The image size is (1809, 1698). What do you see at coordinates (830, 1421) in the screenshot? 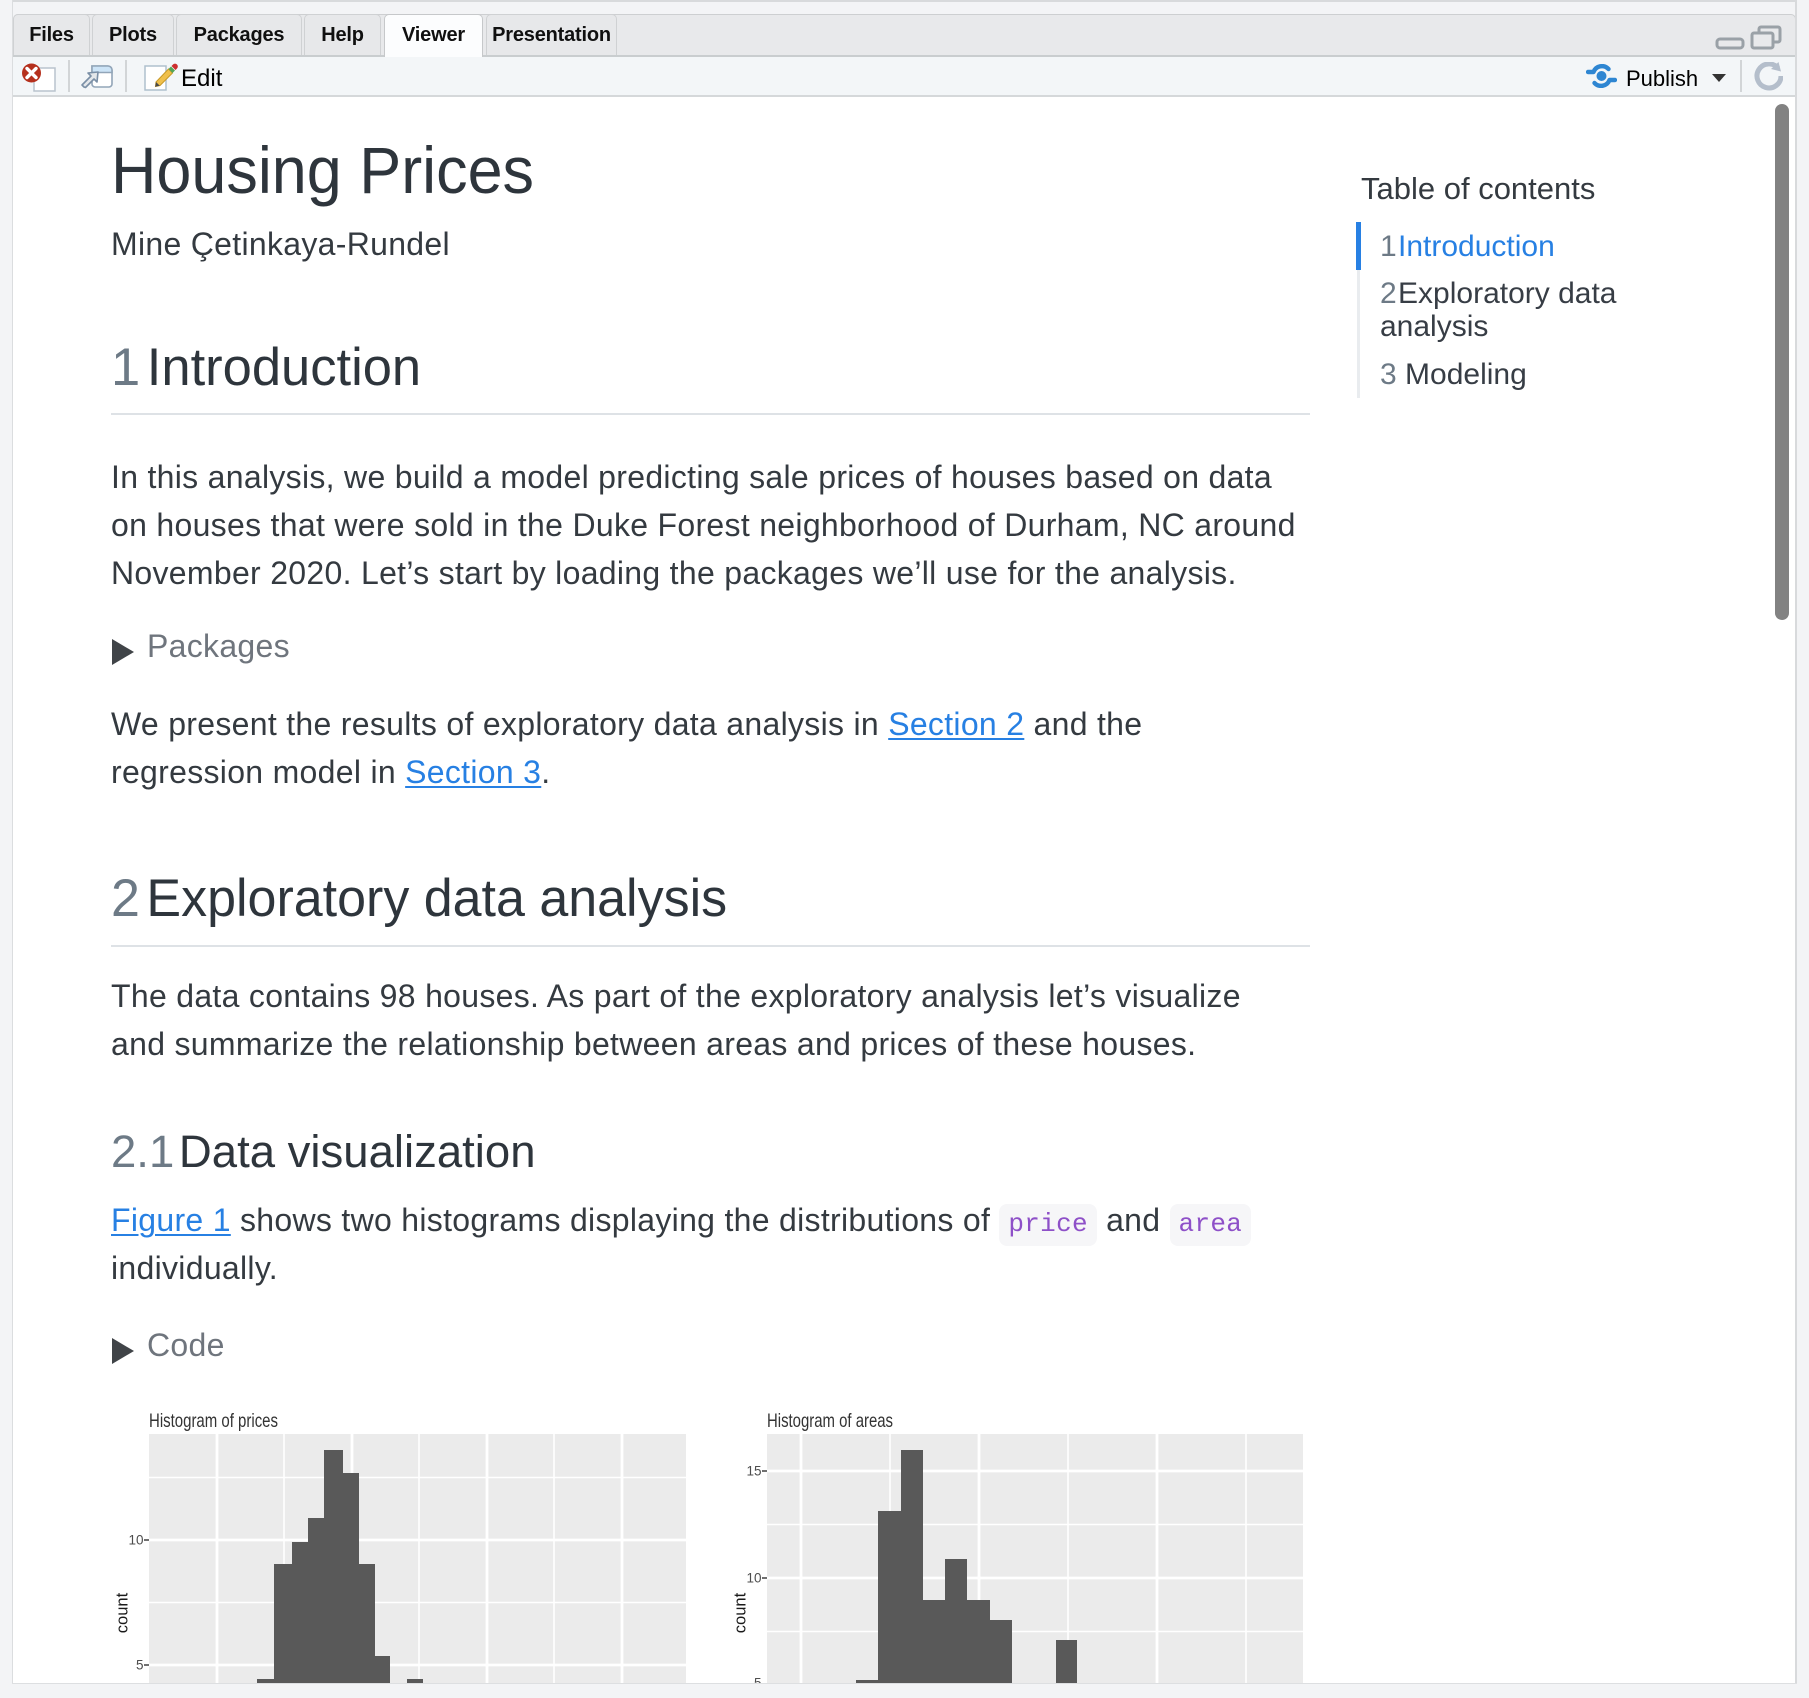
I see `svg-text: Histogram of areas` at bounding box center [830, 1421].